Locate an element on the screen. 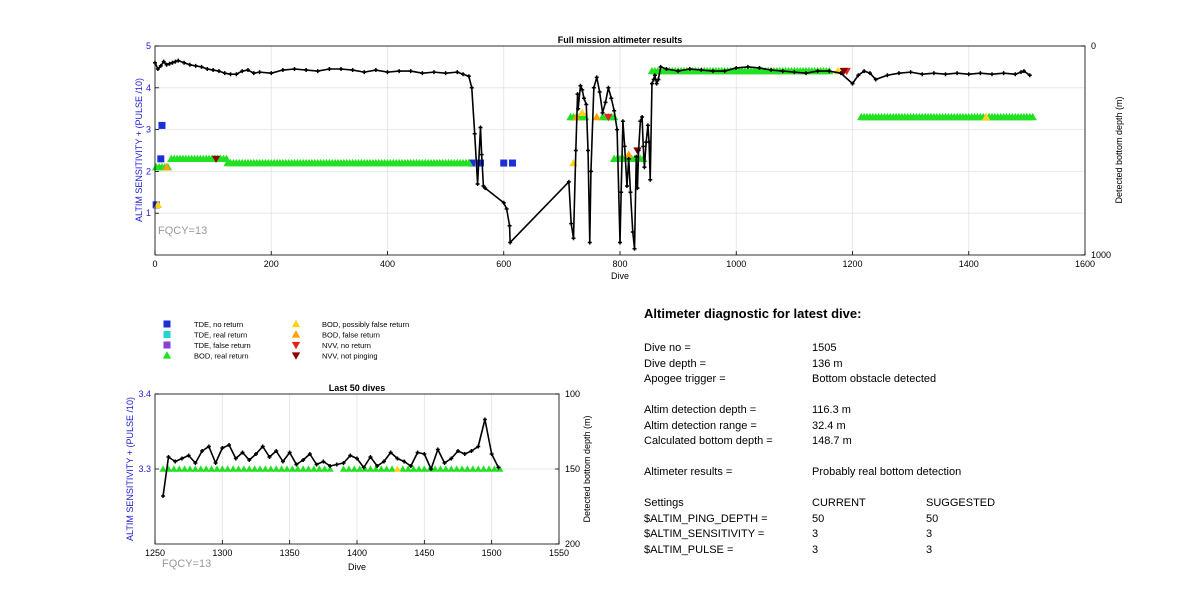  detection-range-value: 32.4 m is located at coordinates (829, 425).